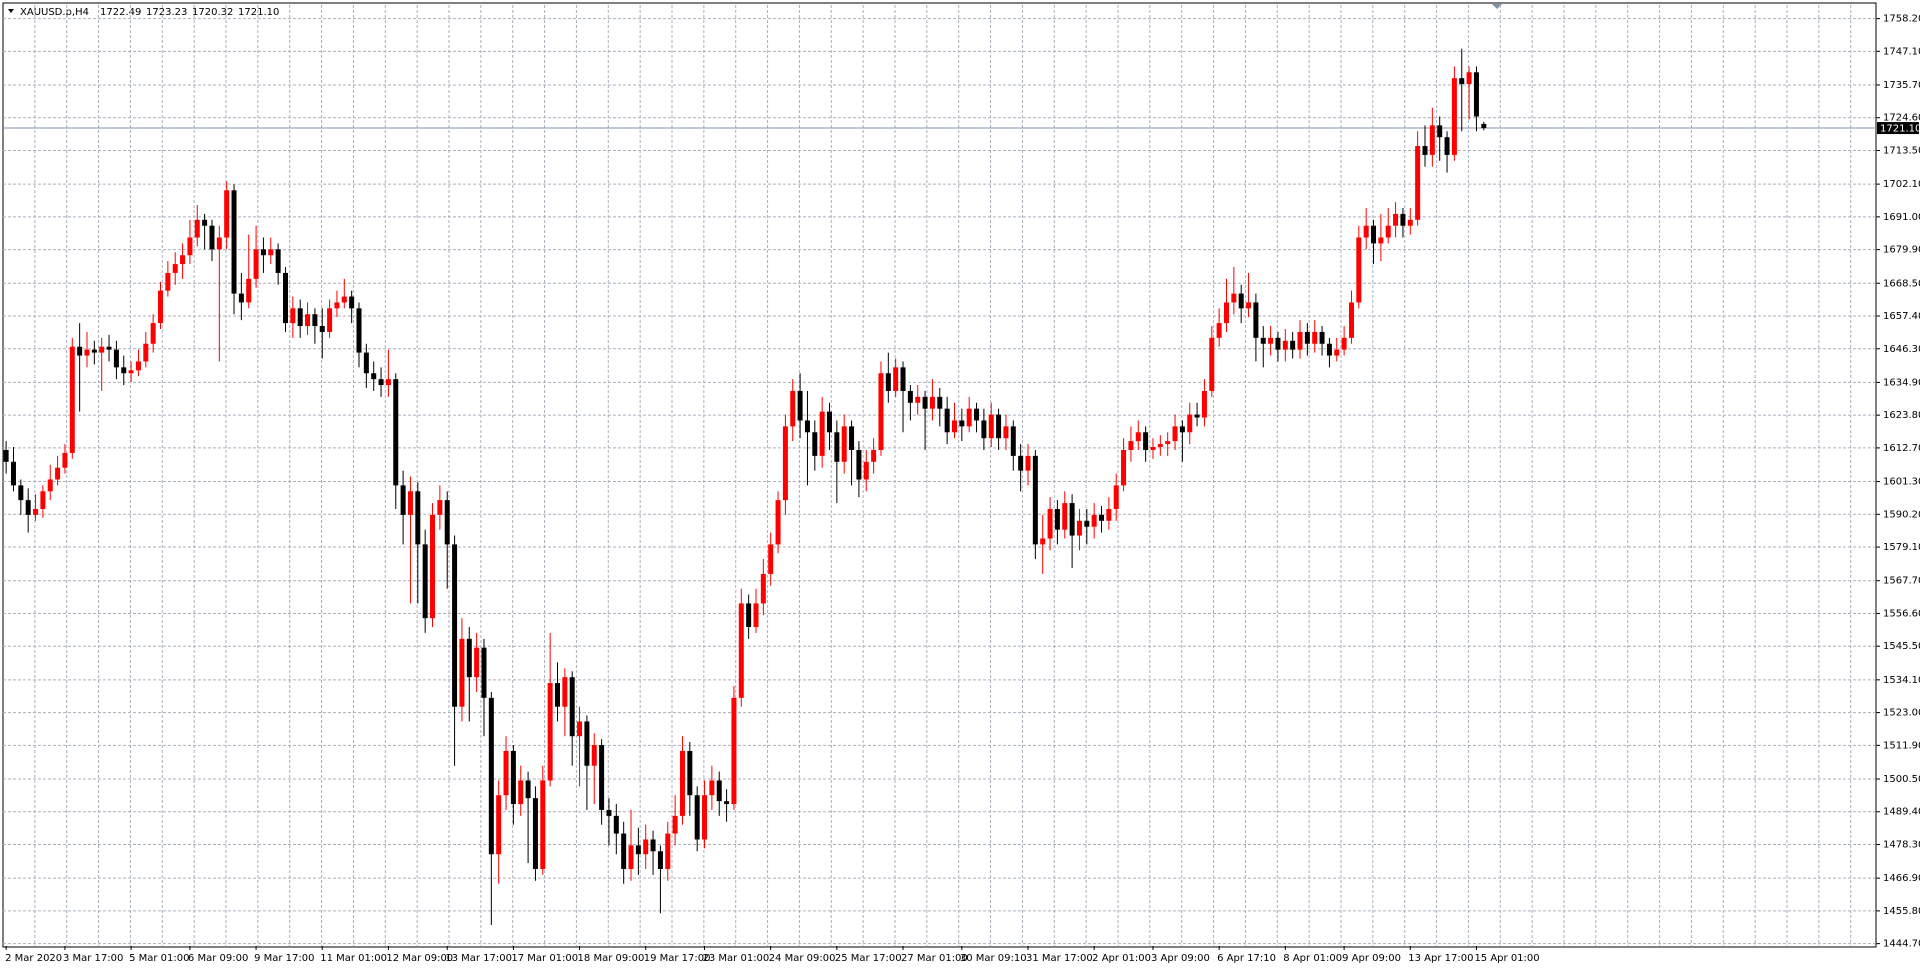 This screenshot has height=968, width=1920. Describe the element at coordinates (1901, 646) in the screenshot. I see `y-tick-label: 1545.50` at that location.